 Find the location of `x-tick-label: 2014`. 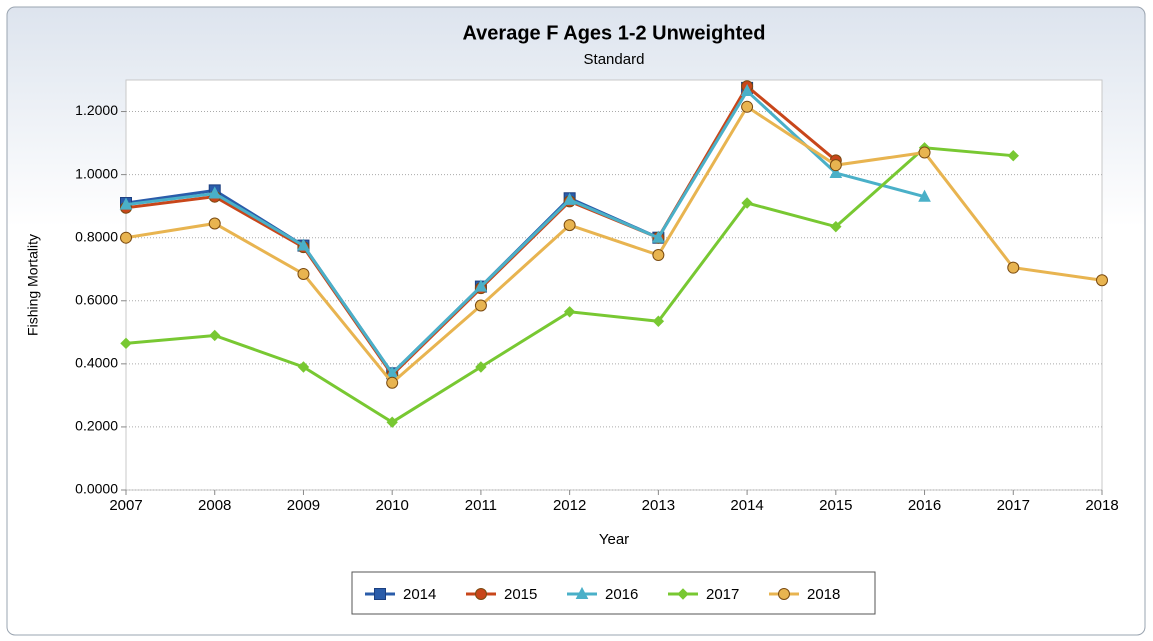

x-tick-label: 2014 is located at coordinates (746, 505).